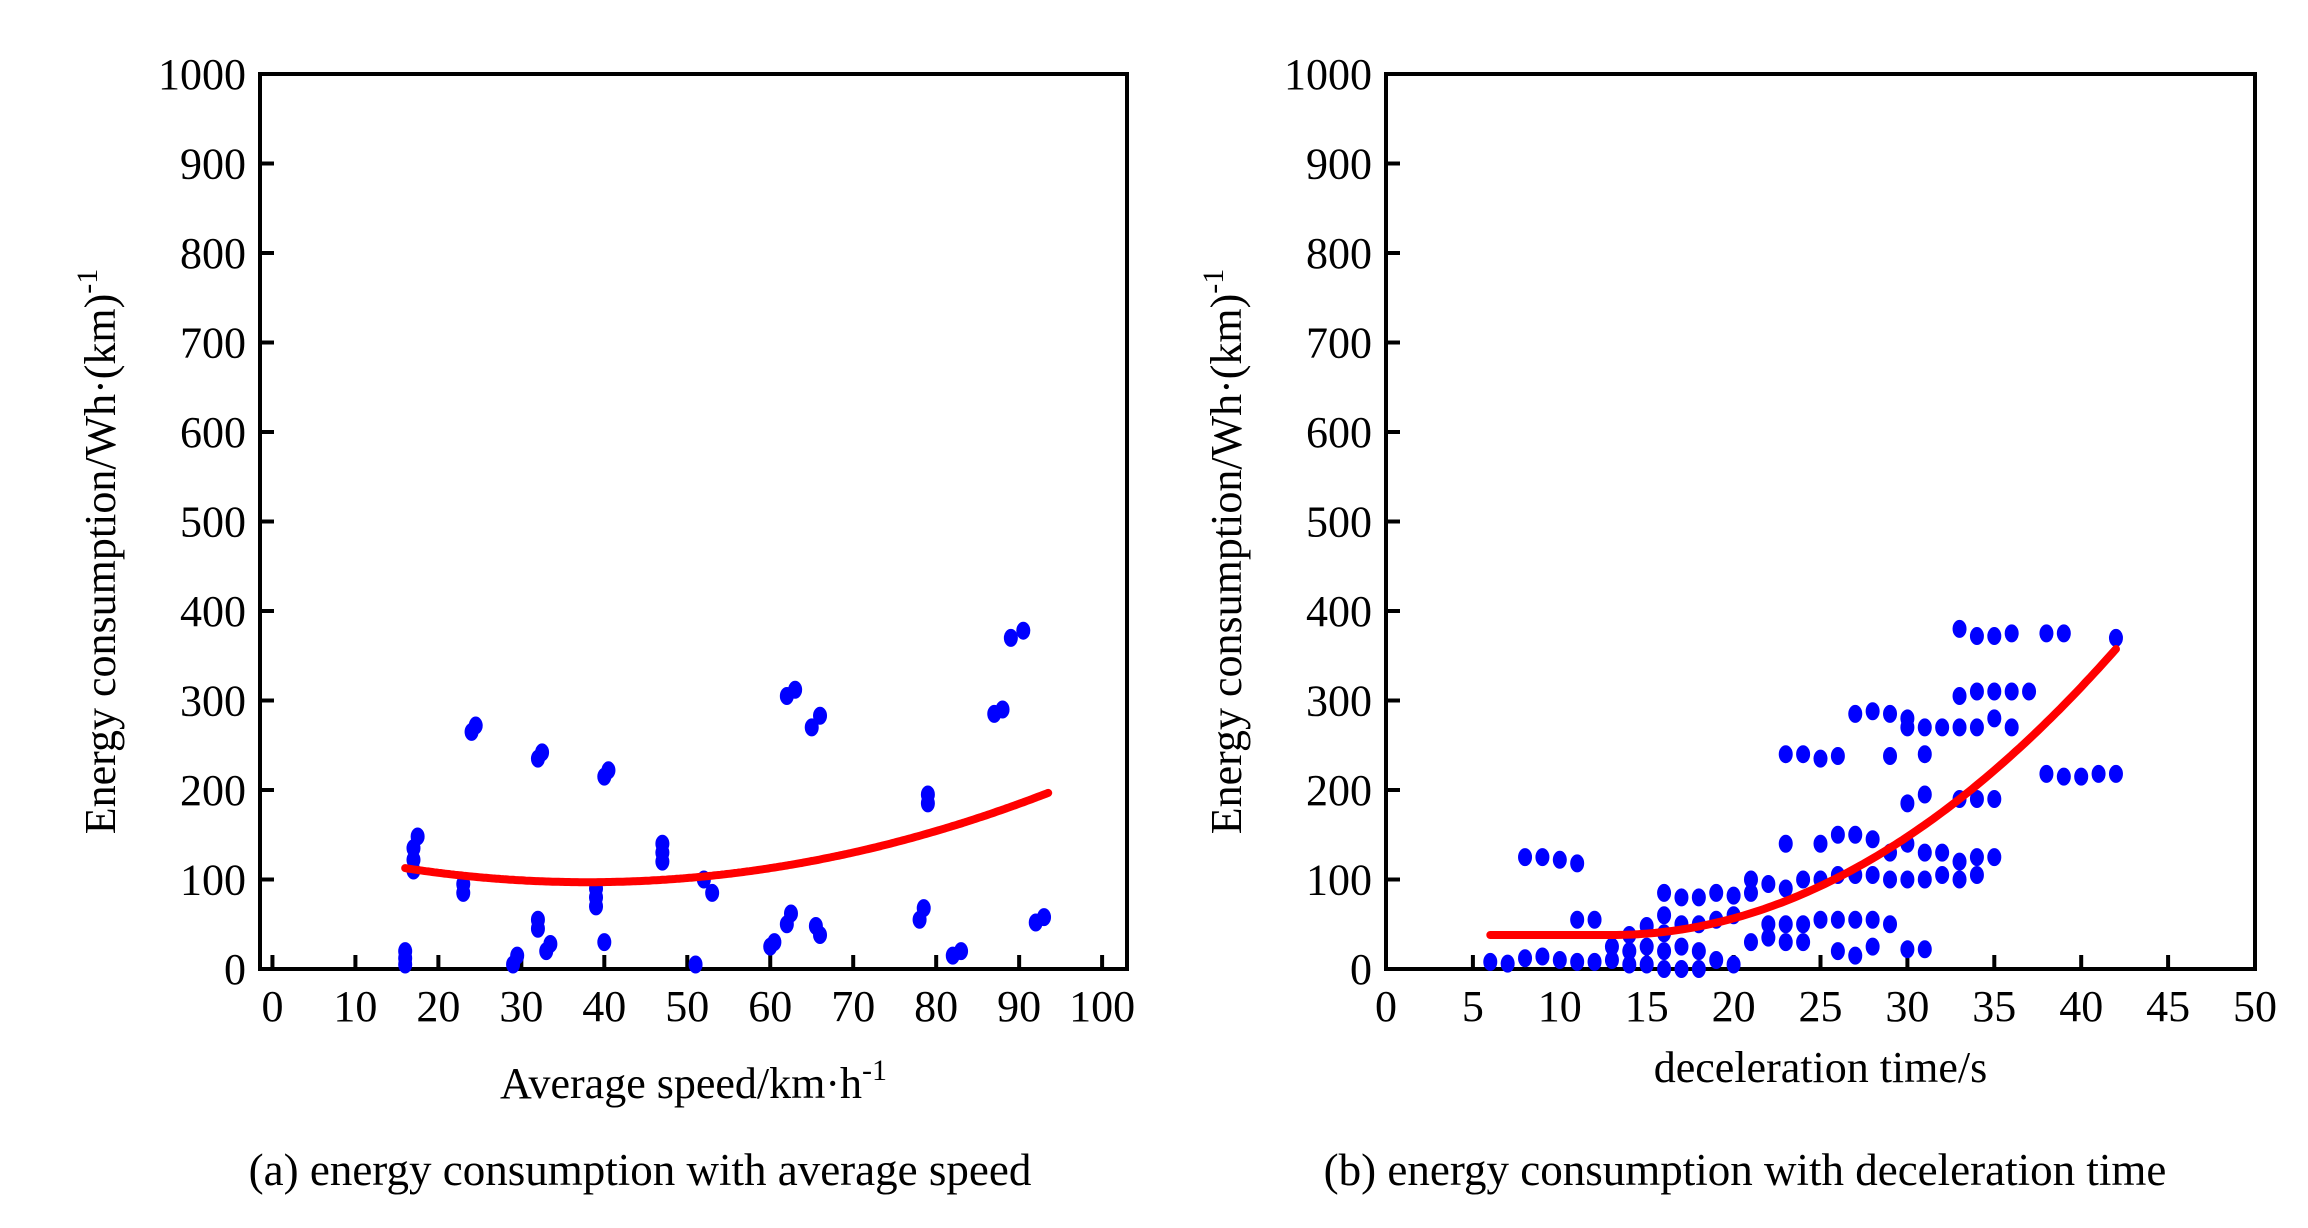 The width and height of the screenshot is (2308, 1228). Describe the element at coordinates (2168, 1006) in the screenshot. I see `x-tick-label: 45` at that location.